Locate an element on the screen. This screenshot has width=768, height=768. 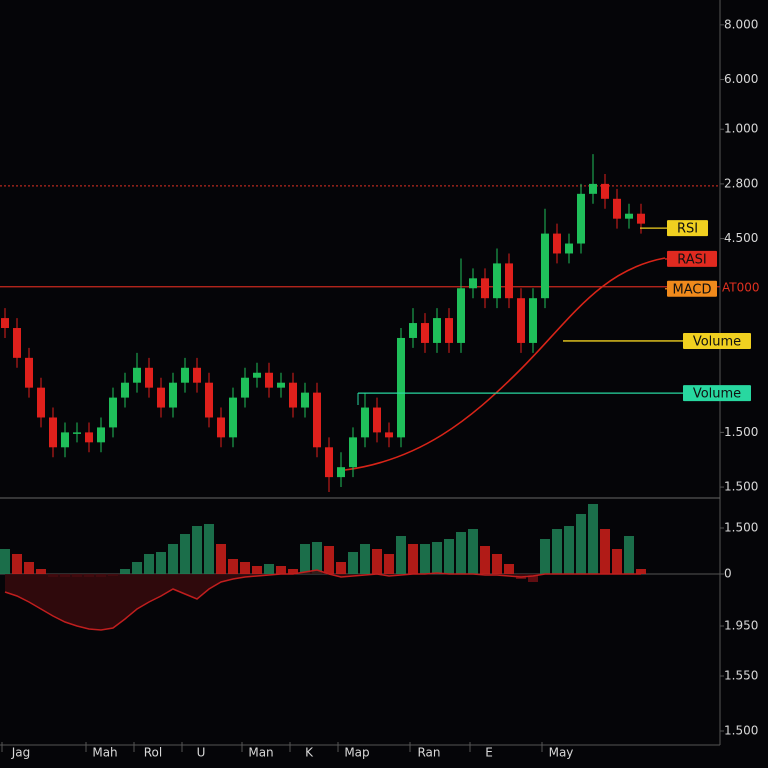
signal-area is located at coordinates (323, 600).